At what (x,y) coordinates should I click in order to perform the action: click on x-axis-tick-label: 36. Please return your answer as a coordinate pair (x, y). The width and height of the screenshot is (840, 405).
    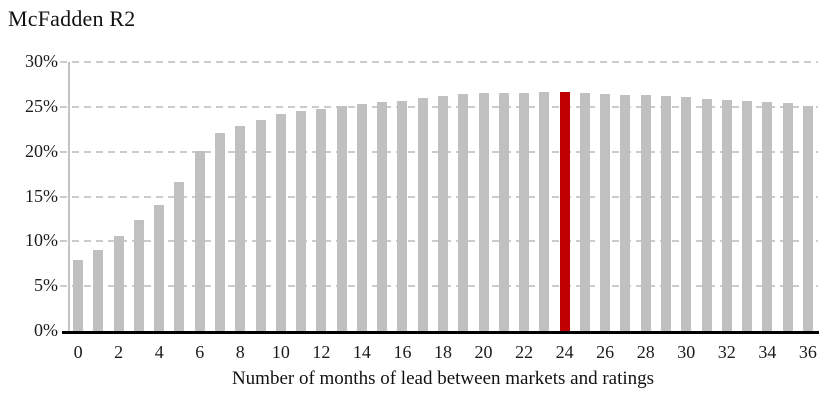
    Looking at the image, I should click on (807, 352).